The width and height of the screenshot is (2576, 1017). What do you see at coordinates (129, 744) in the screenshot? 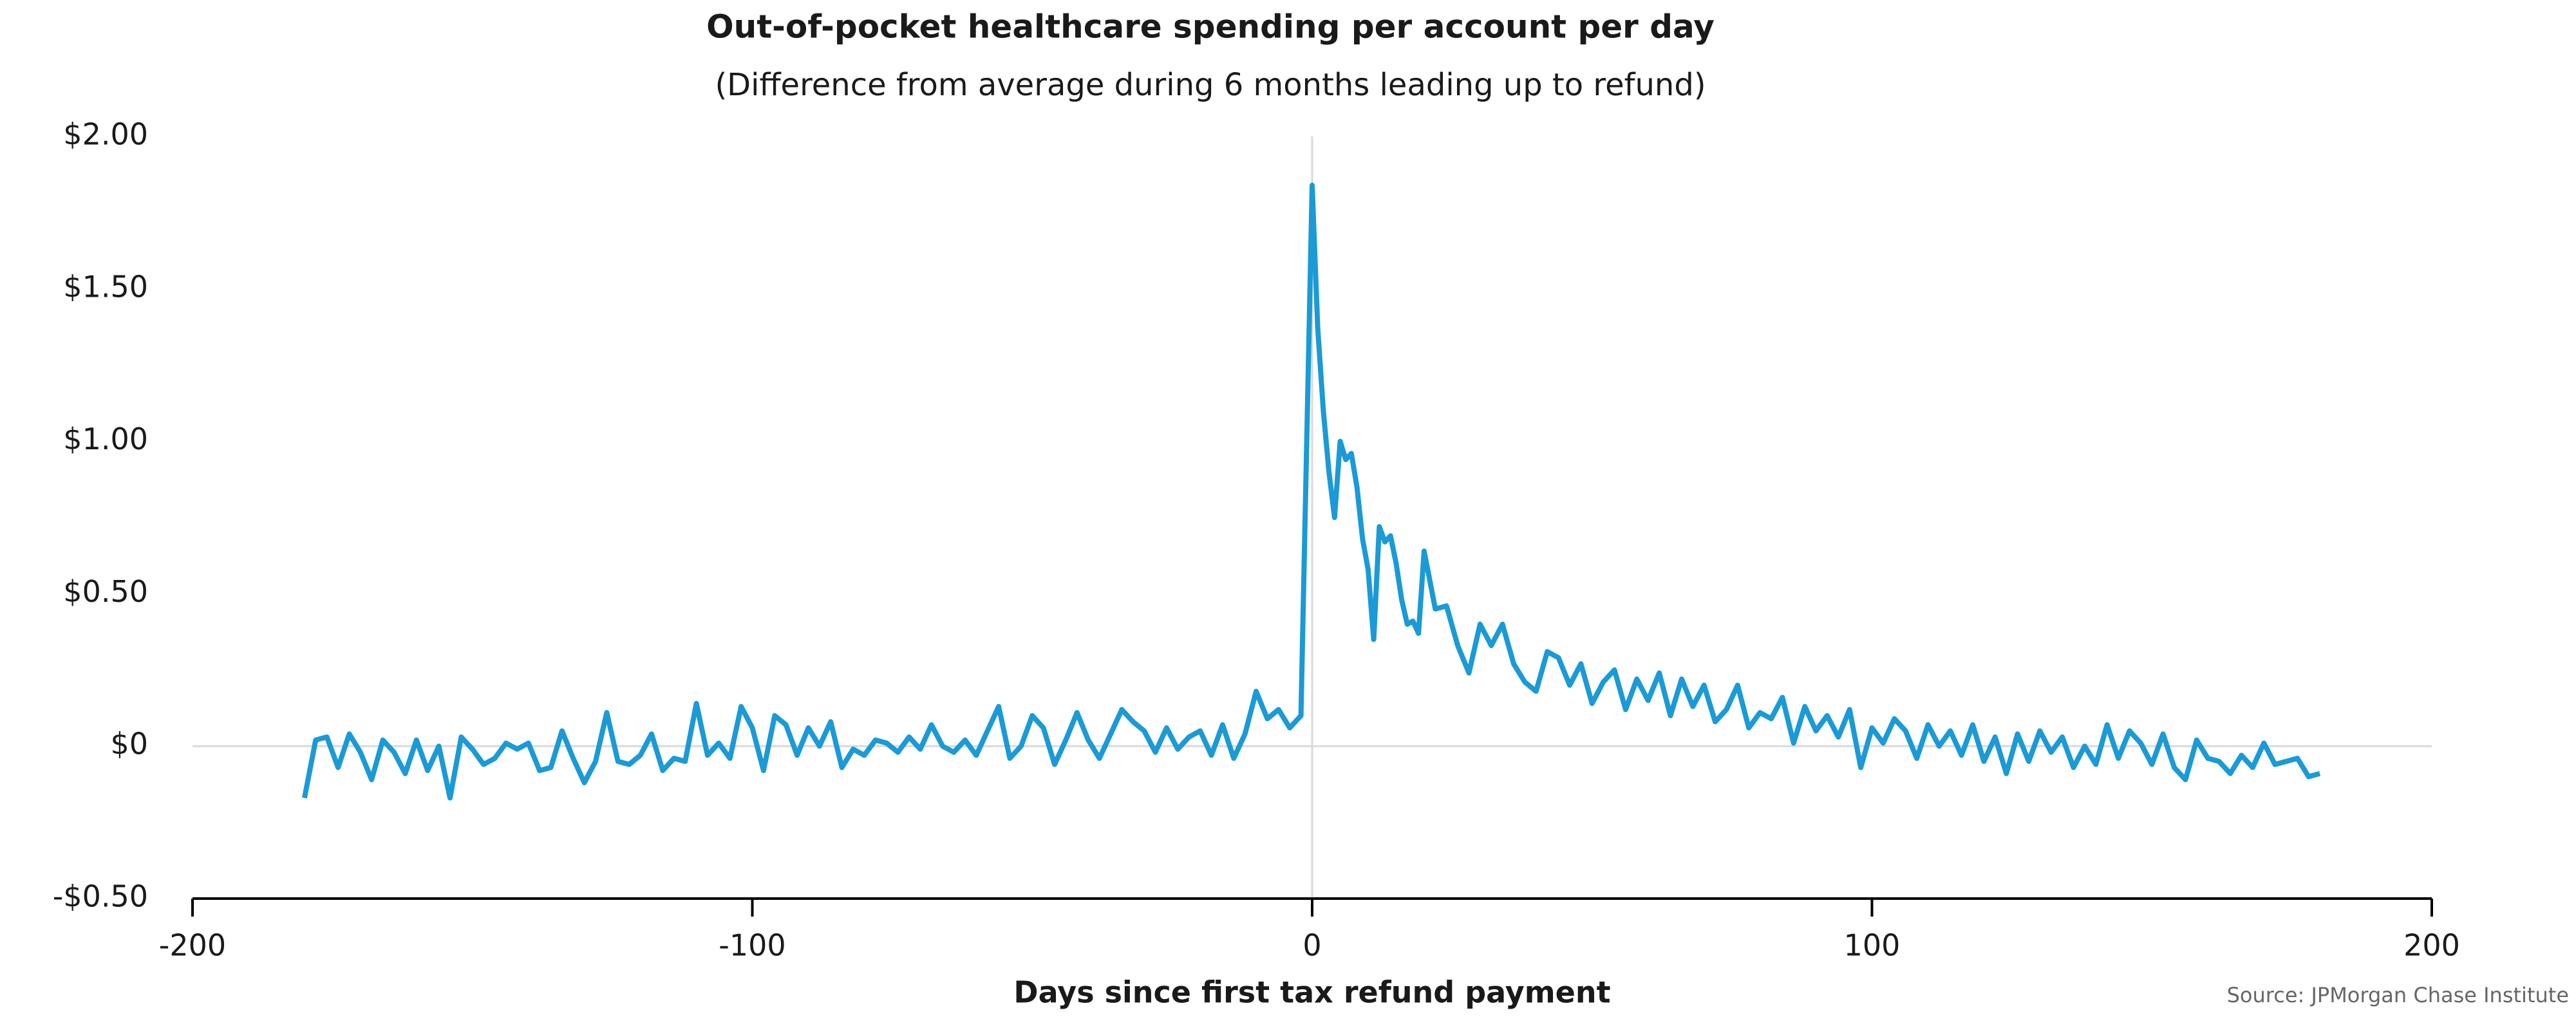
I see `y-tick-label: $0` at bounding box center [129, 744].